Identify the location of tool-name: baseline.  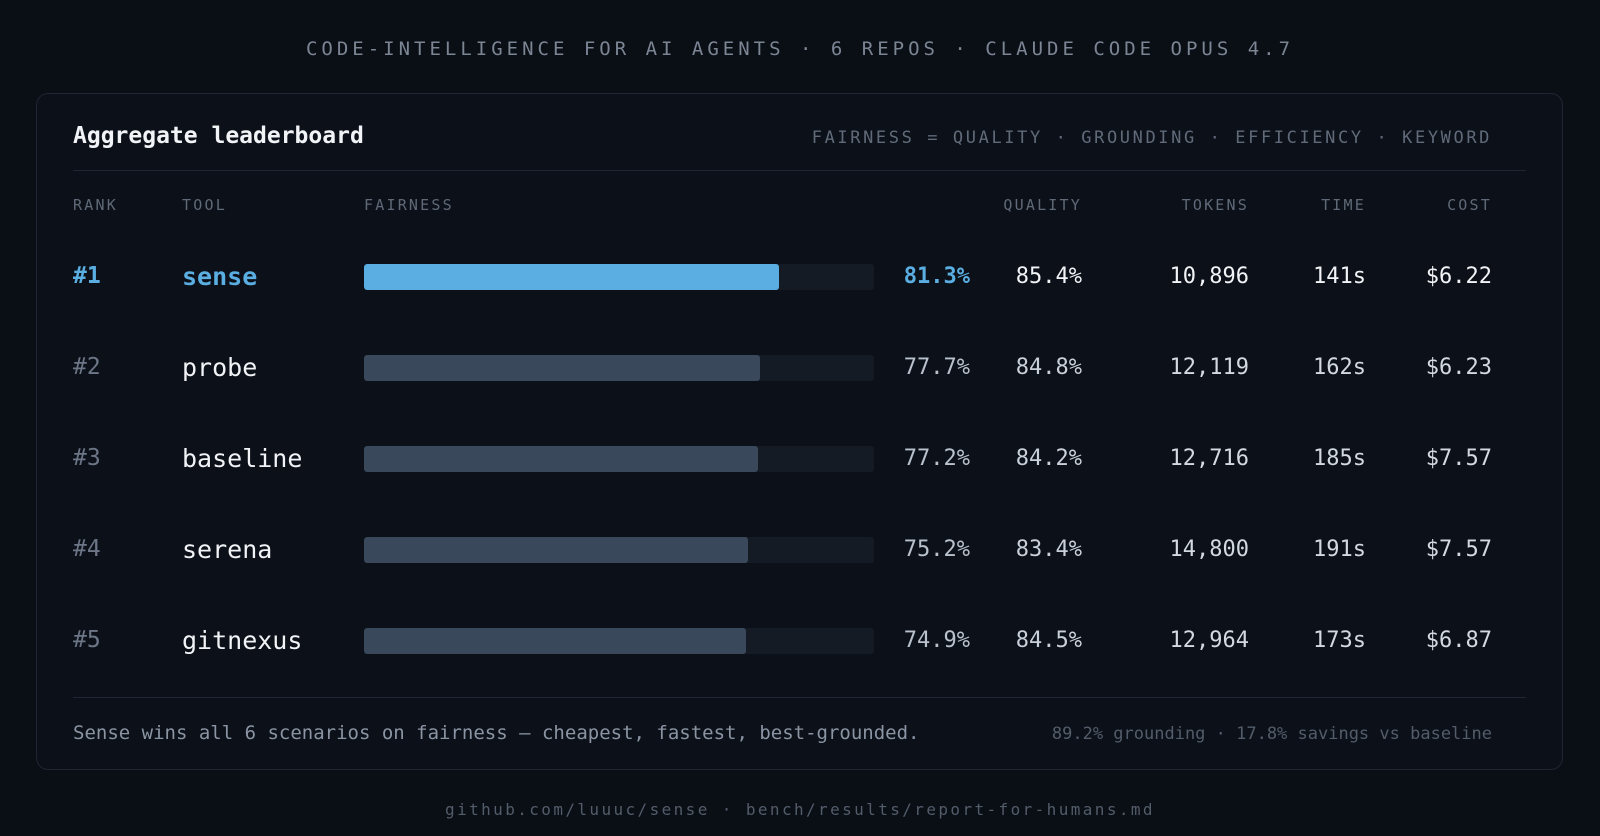
(242, 458).